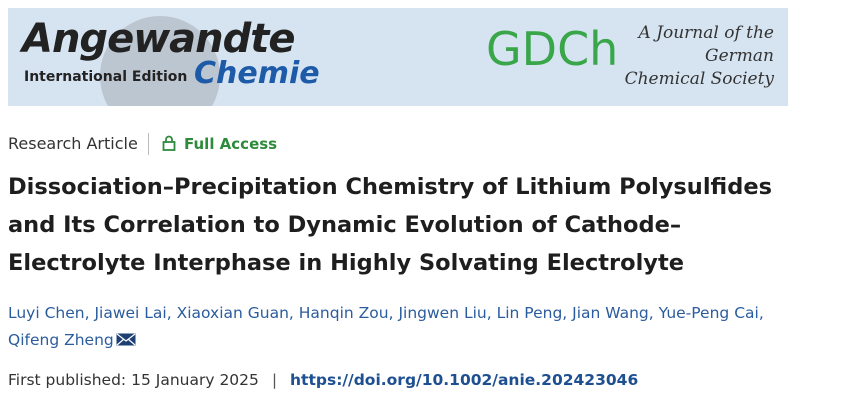 The image size is (845, 401). What do you see at coordinates (73, 143) in the screenshot?
I see `article-type: Research Article` at bounding box center [73, 143].